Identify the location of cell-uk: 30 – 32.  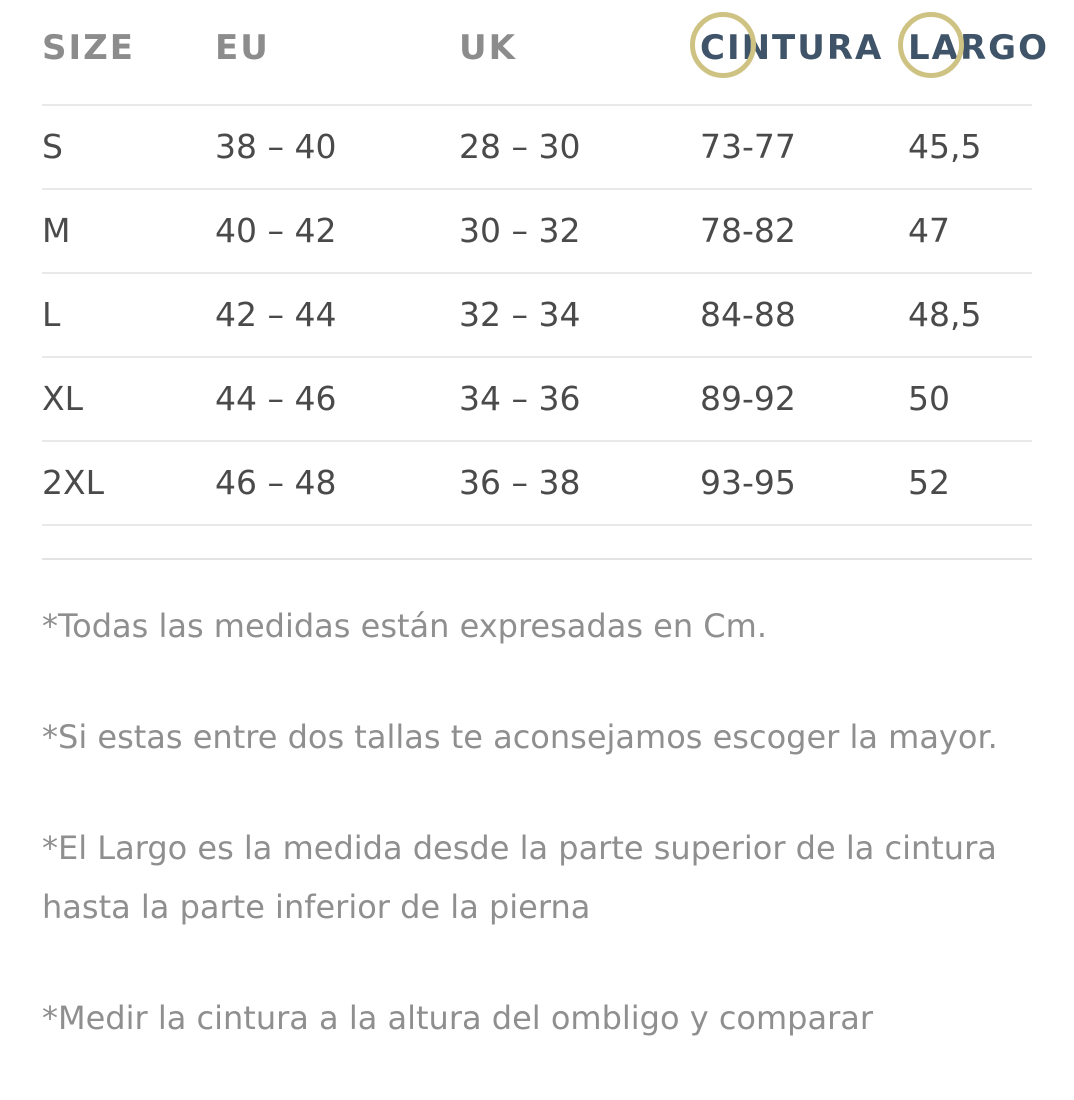
(520, 230).